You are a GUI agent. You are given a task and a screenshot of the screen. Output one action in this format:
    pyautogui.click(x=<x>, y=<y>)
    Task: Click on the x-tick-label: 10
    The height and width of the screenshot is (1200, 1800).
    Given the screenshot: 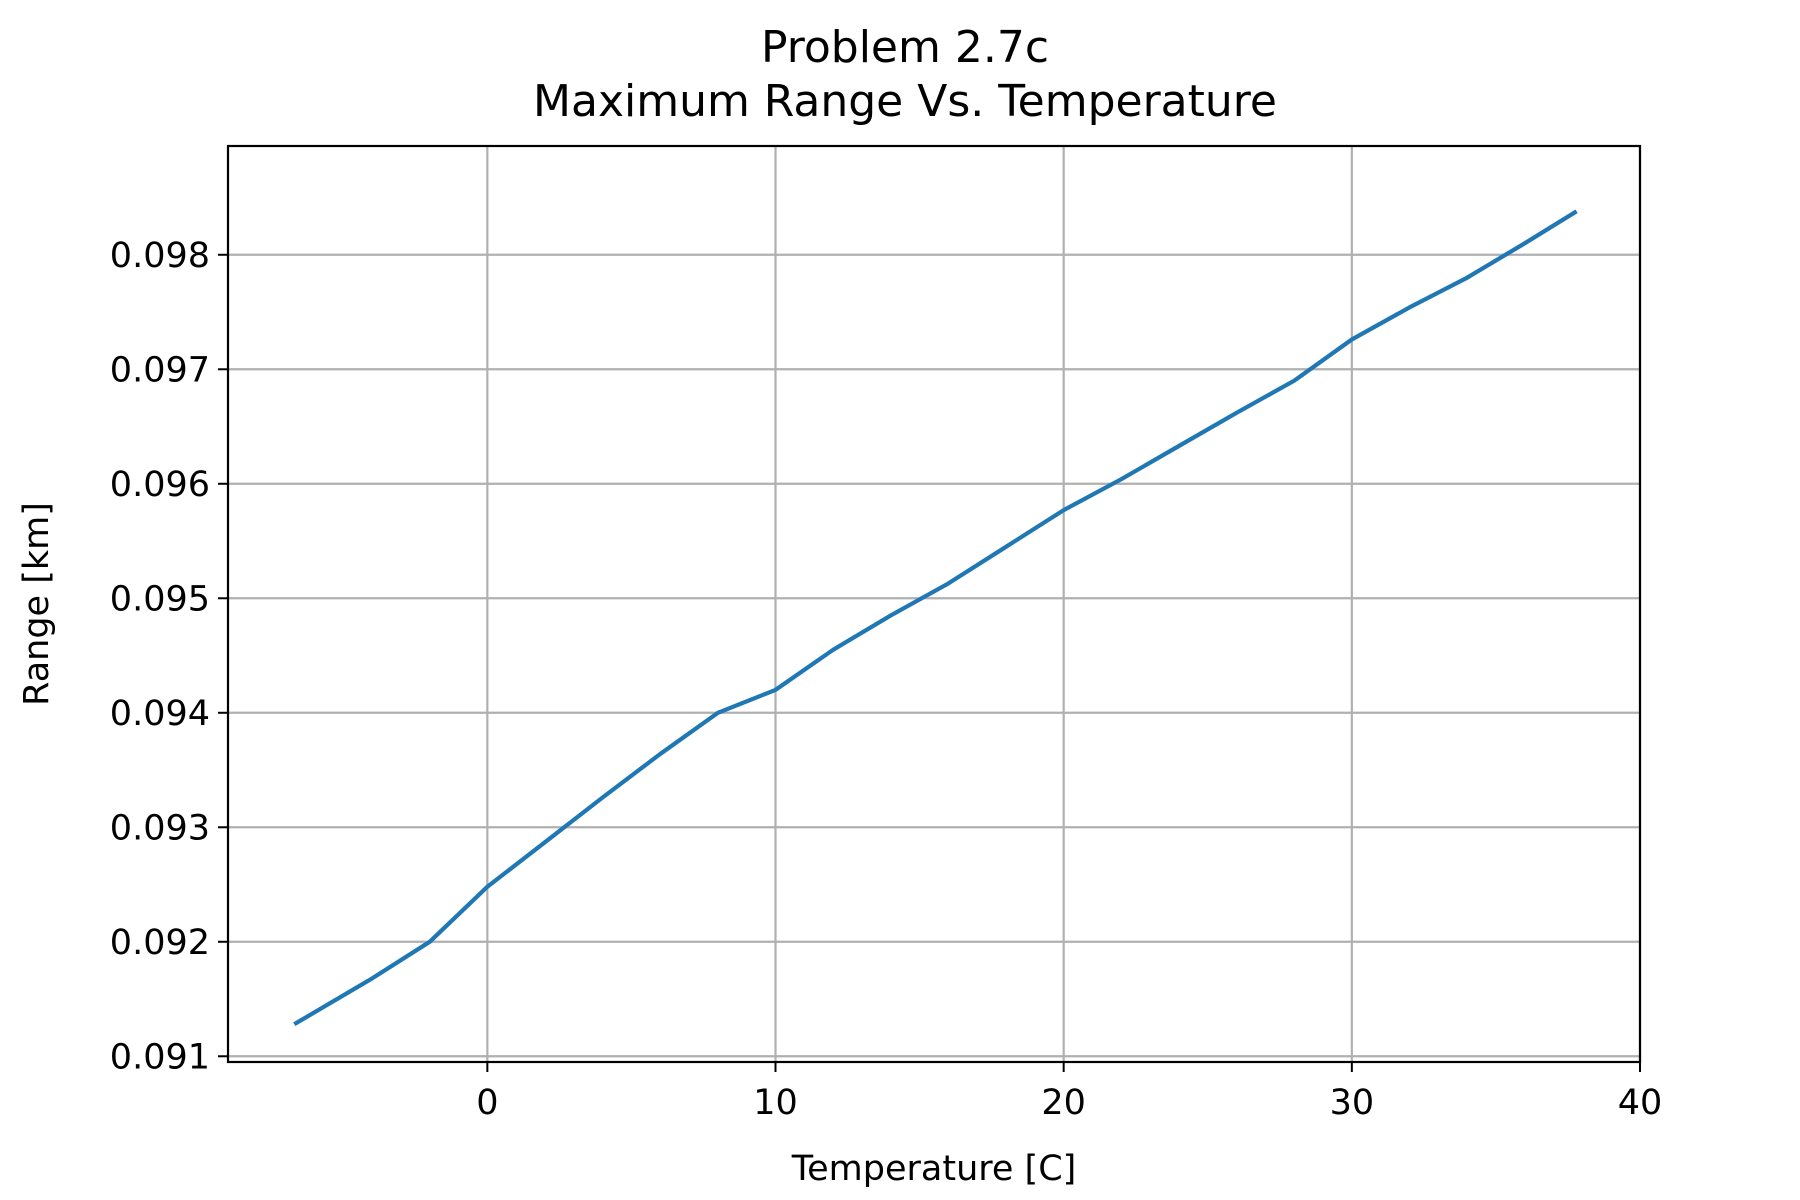 What is the action you would take?
    pyautogui.click(x=775, y=1103)
    